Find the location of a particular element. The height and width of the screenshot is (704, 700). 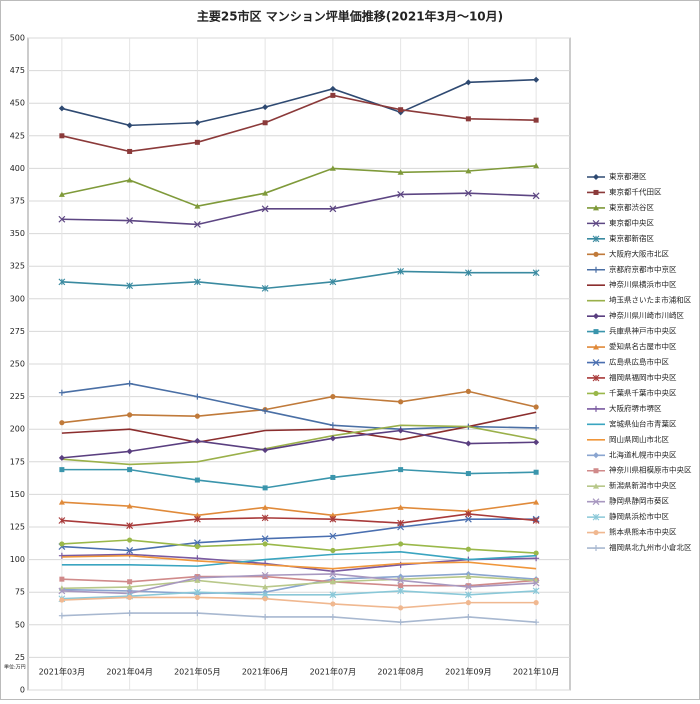

y-tick-label: 150 is located at coordinates (17, 494).